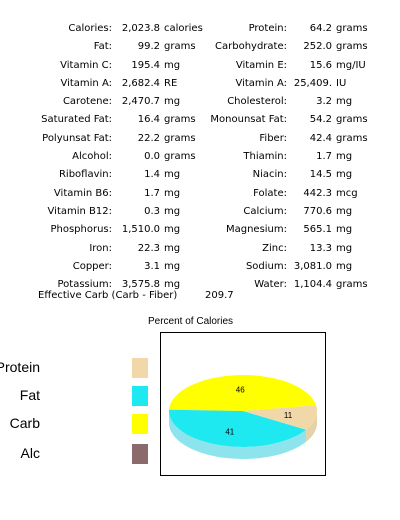 This screenshot has width=400, height=520. I want to click on nutrient-value: 252.0, so click(317, 47).